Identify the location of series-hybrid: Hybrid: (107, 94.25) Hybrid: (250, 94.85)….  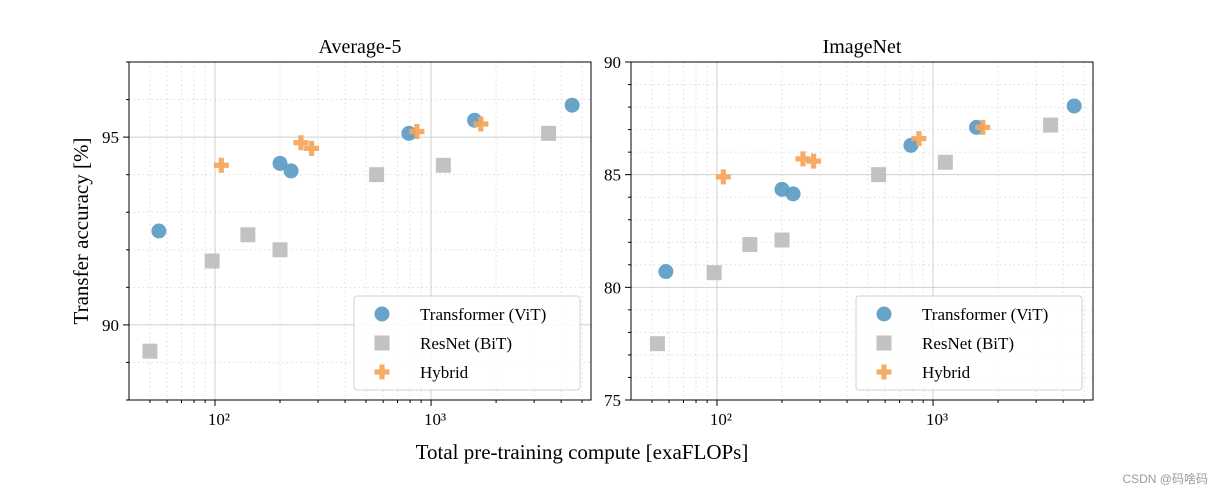
(351, 144).